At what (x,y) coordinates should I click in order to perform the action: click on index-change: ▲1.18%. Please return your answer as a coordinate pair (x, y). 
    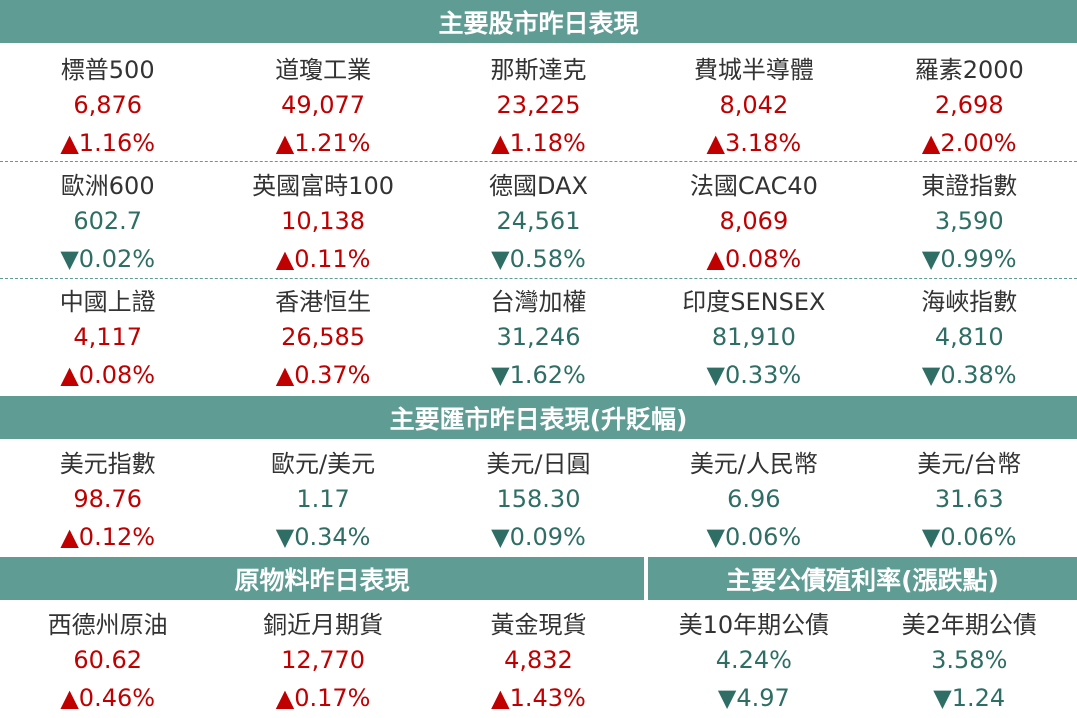
    Looking at the image, I should click on (538, 143).